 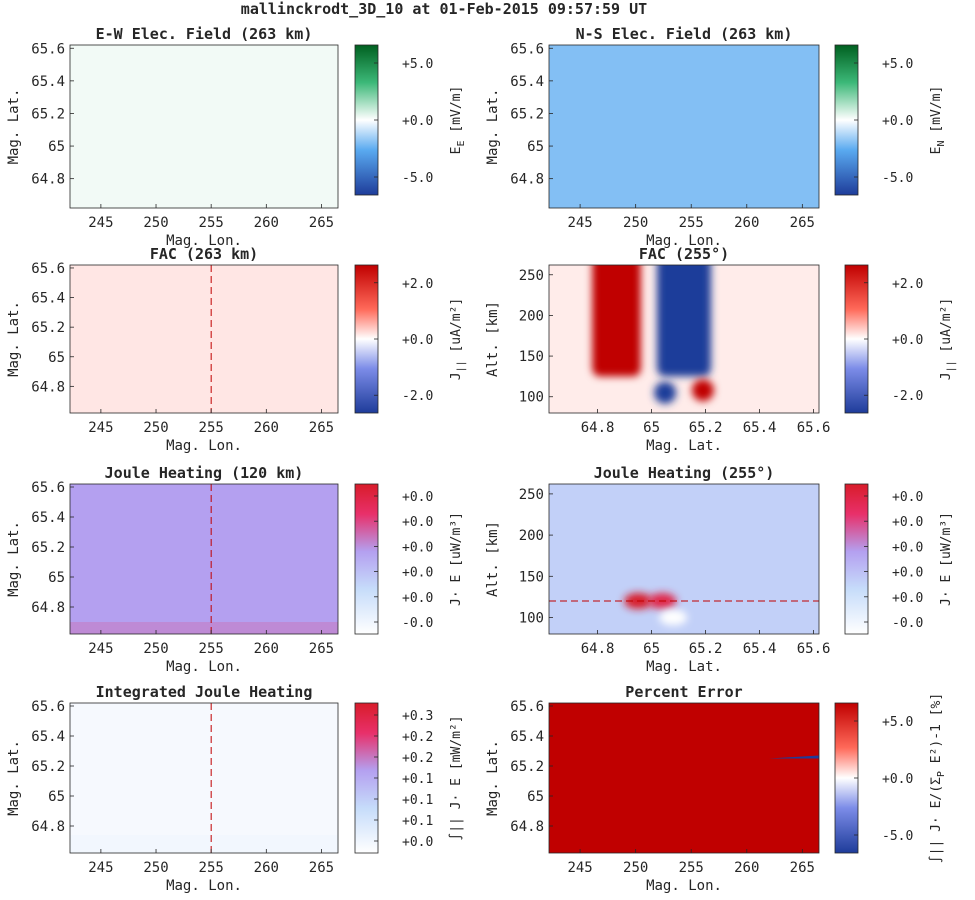 I want to click on y-tick-label: 100, so click(x=531, y=619).